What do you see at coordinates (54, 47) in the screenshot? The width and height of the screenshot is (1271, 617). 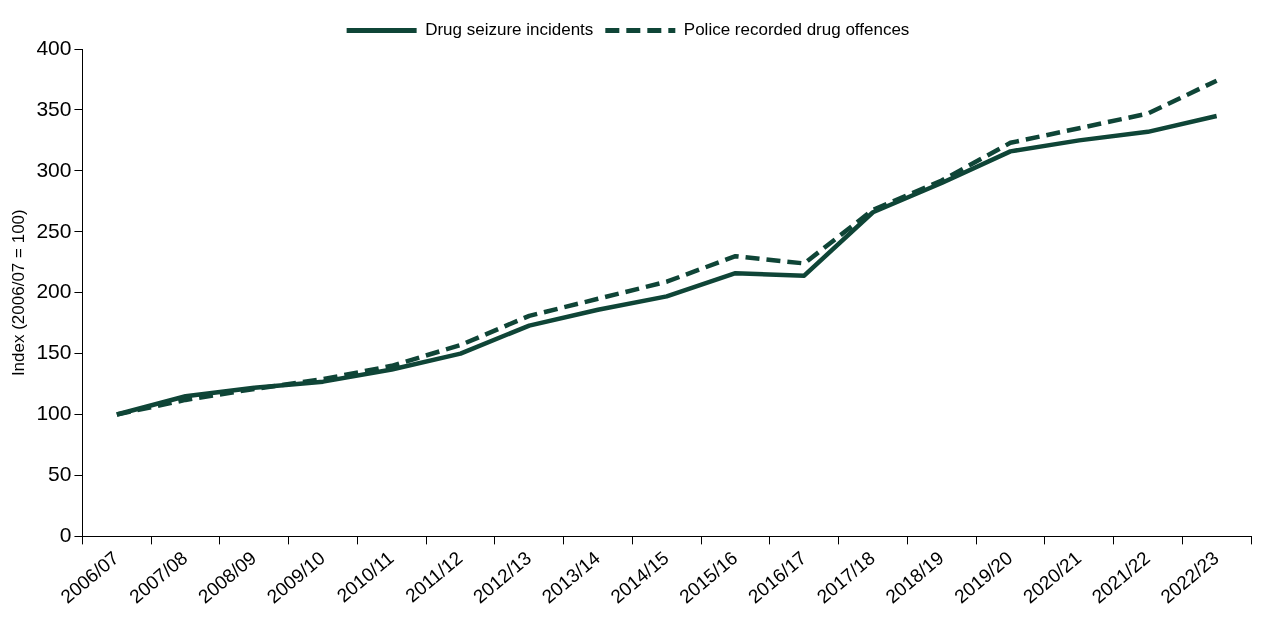 I see `y-tick-label: 400` at bounding box center [54, 47].